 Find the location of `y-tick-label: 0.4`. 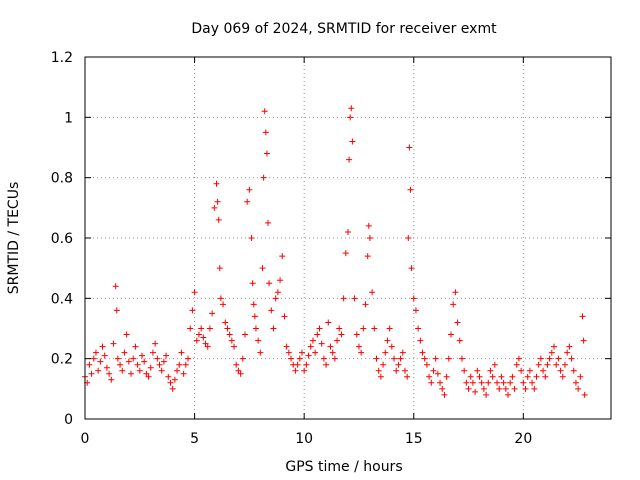

y-tick-label: 0.4 is located at coordinates (62, 299).